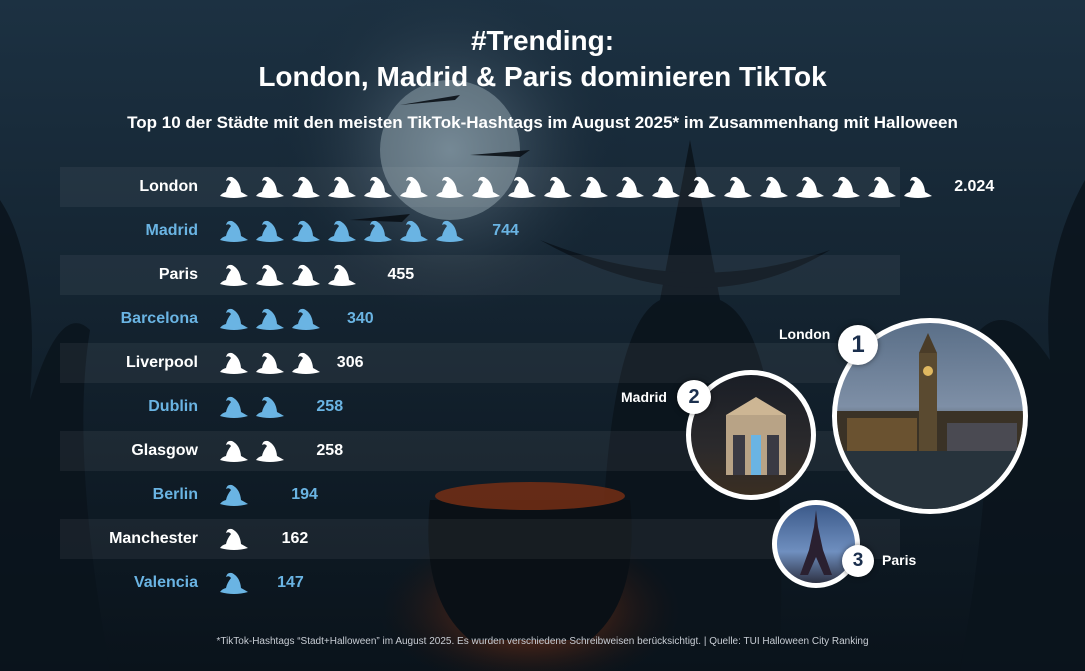 The height and width of the screenshot is (671, 1085). What do you see at coordinates (161, 362) in the screenshot?
I see `category-label: Liverpool` at bounding box center [161, 362].